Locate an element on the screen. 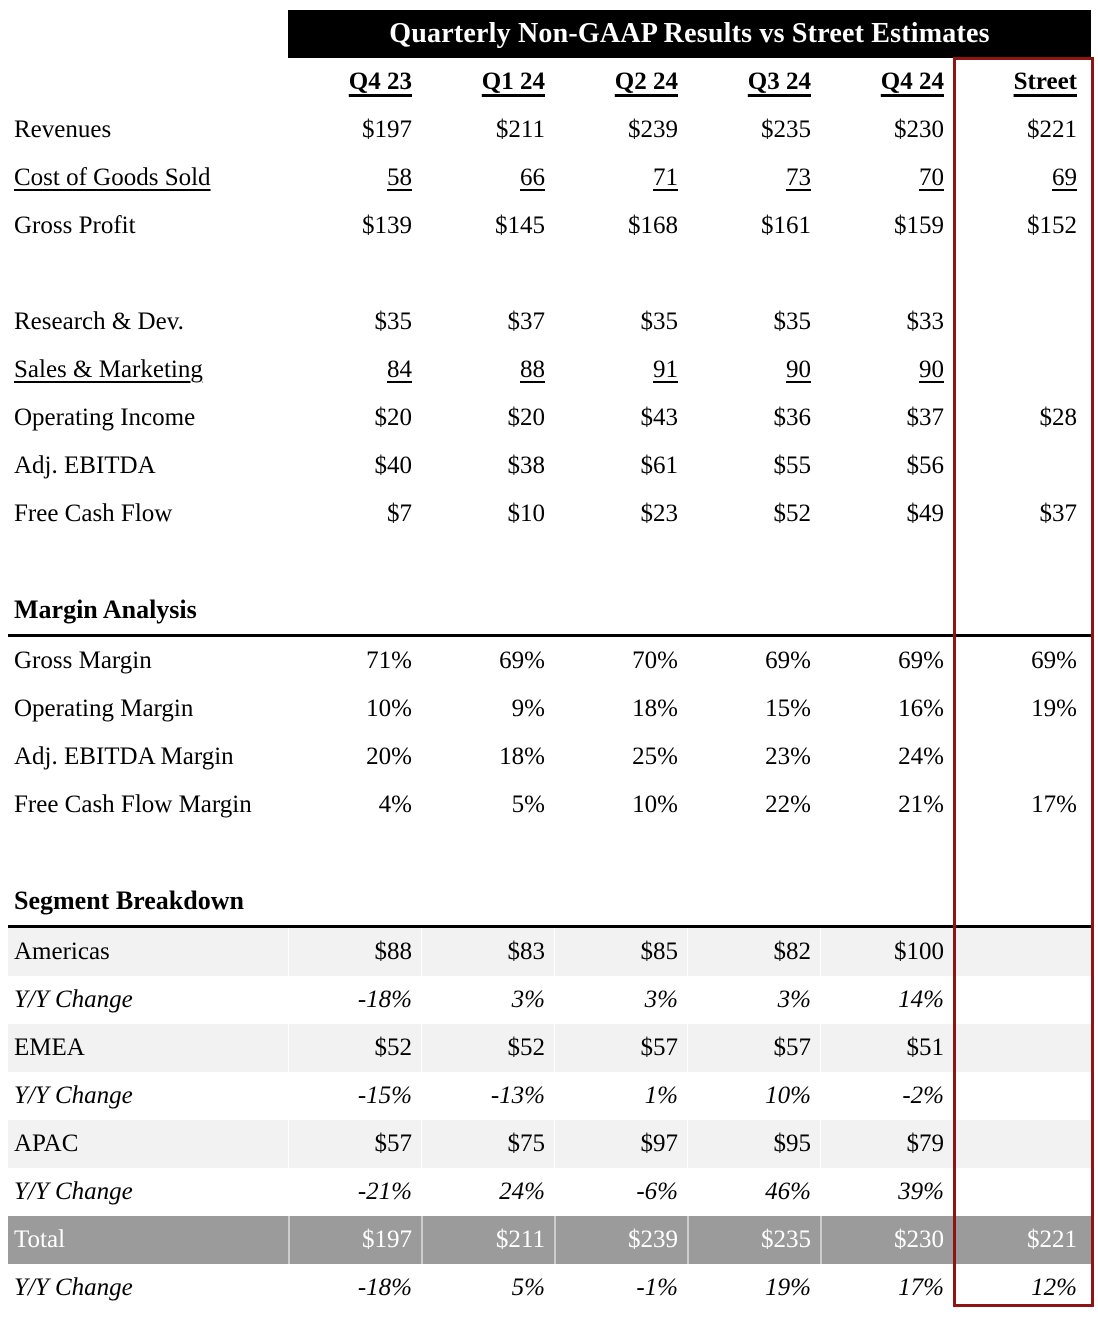 The image size is (1098, 1324). cell-value: 73 is located at coordinates (798, 177).